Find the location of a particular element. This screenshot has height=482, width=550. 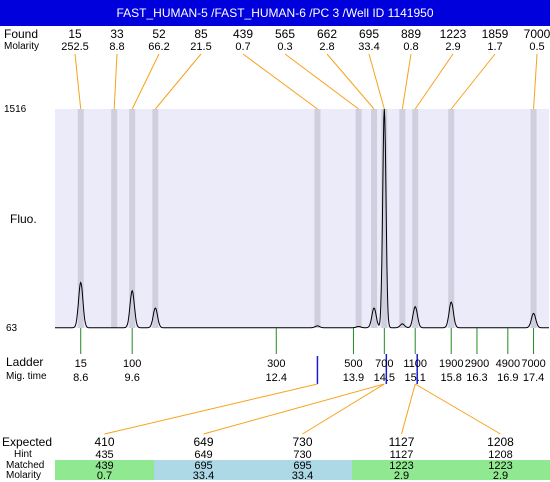

ladder-size: 700 is located at coordinates (384, 364).